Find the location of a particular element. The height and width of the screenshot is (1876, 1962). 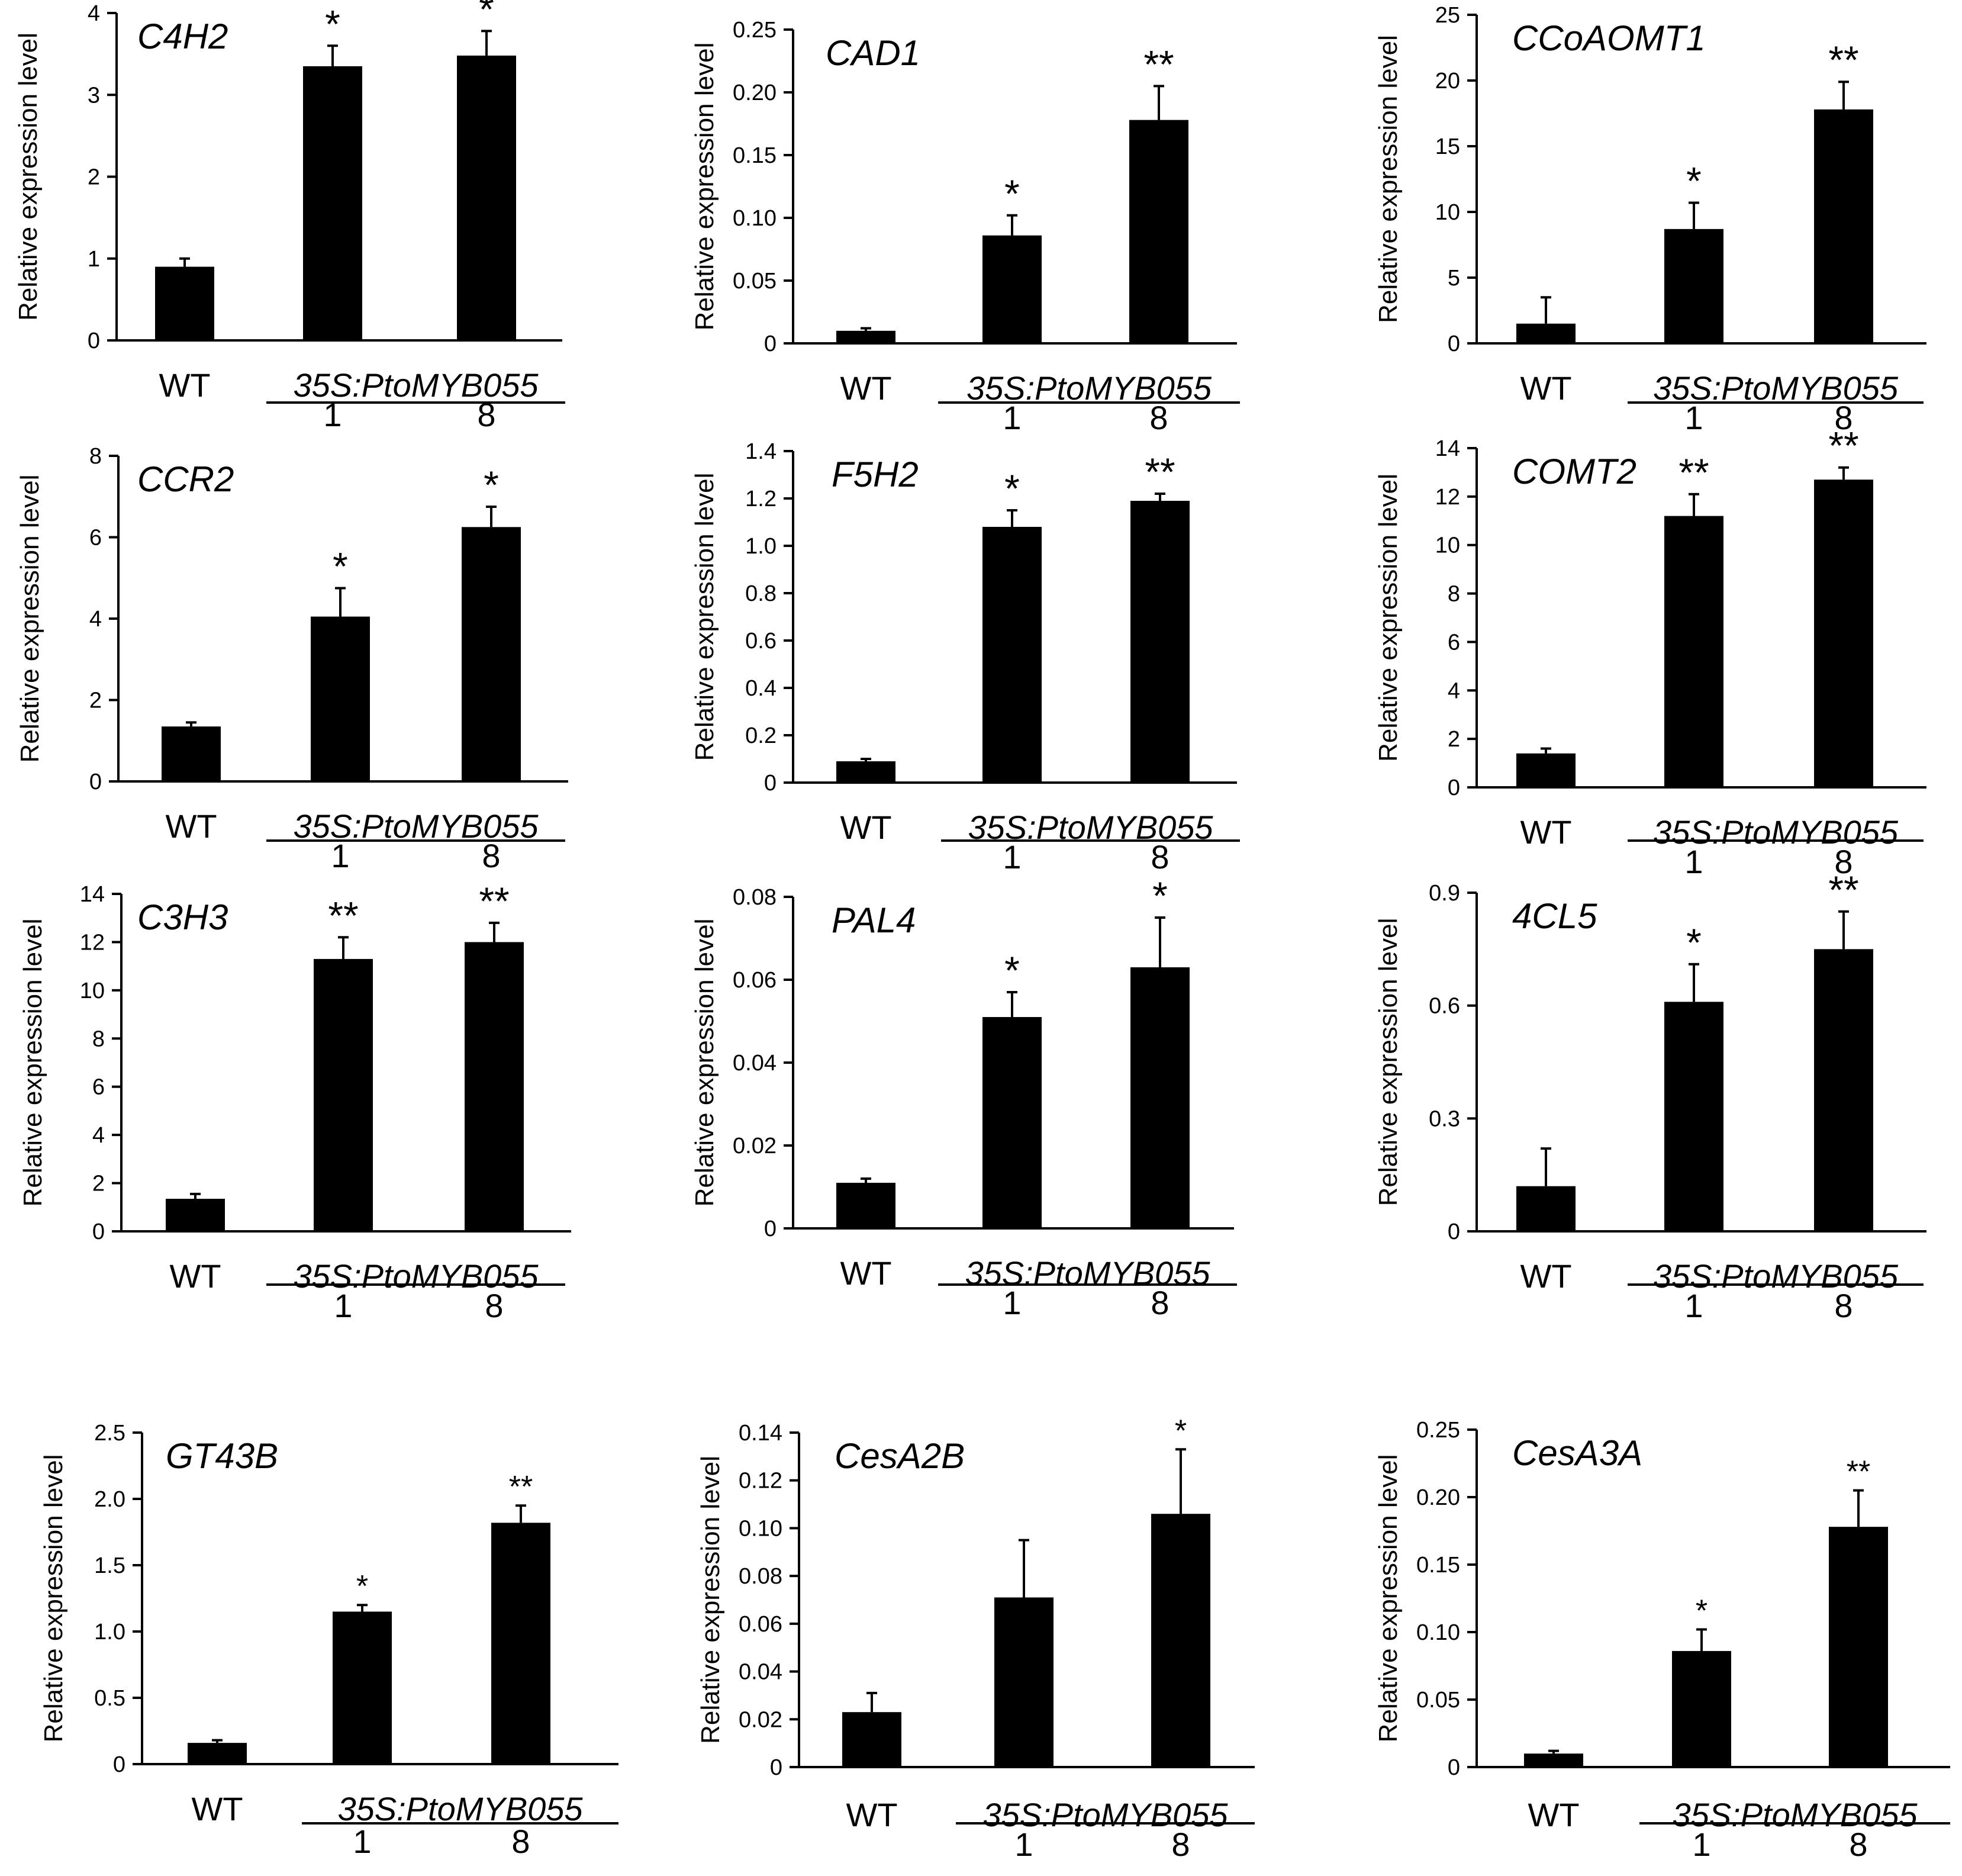

y-tick-label: 0.4 is located at coordinates (761, 688).